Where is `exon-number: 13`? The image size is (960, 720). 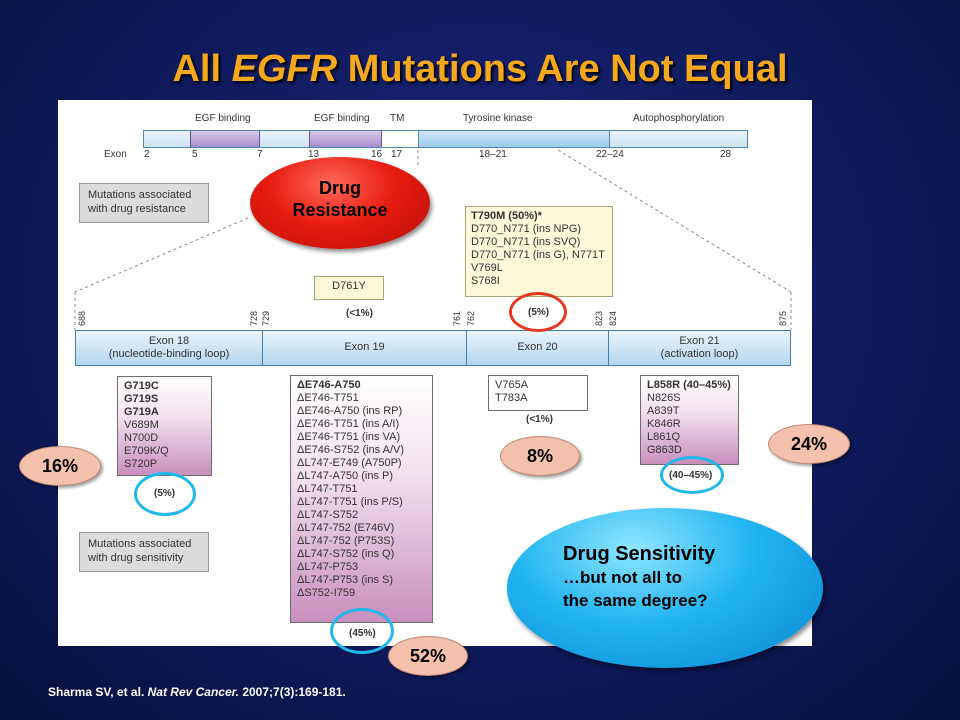
exon-number: 13 is located at coordinates (314, 154).